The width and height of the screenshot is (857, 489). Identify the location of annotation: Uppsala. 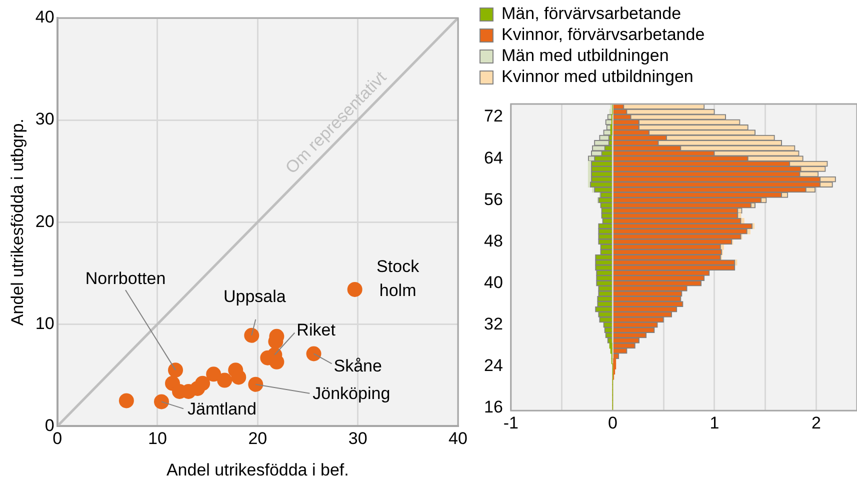
(254, 296).